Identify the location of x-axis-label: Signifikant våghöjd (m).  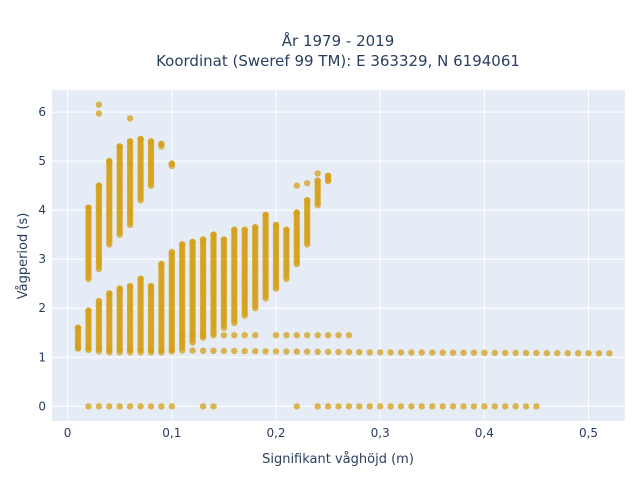
(338, 459).